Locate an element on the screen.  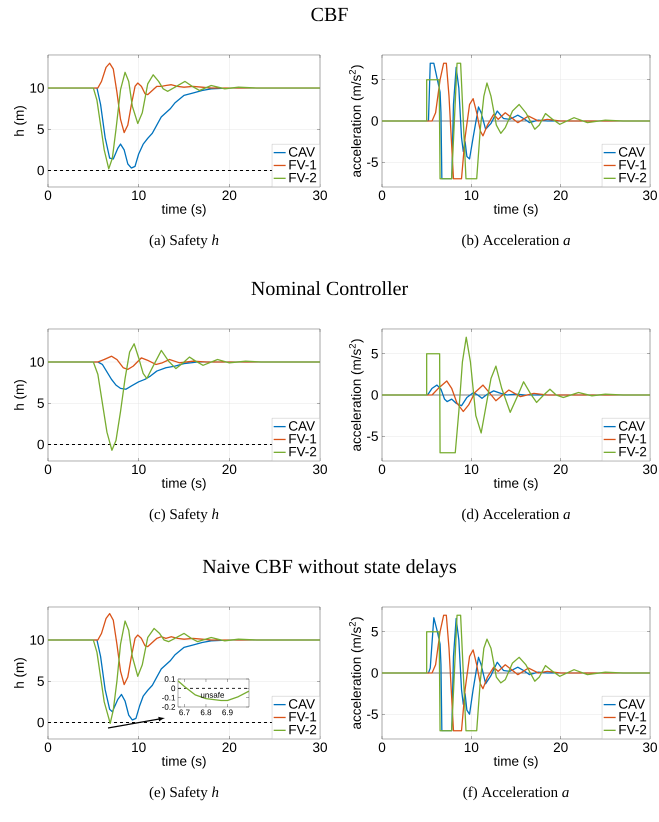
chart-title: Nominal Controller is located at coordinates (329, 288).